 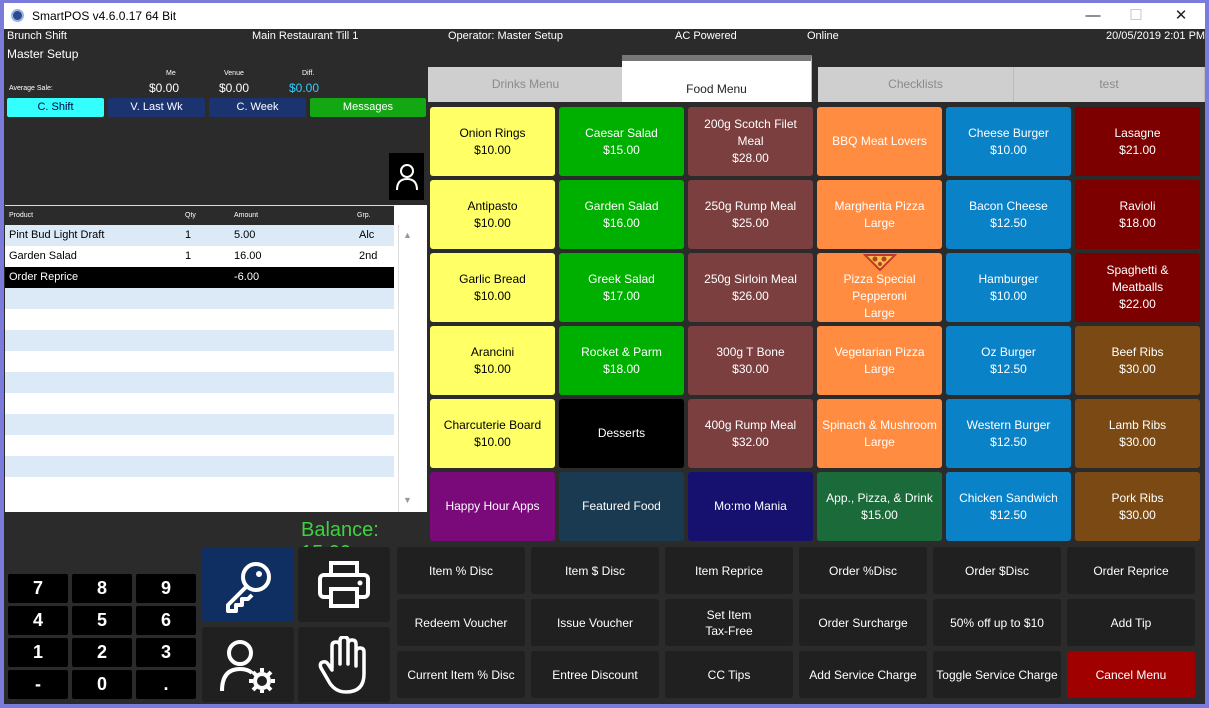 I want to click on numpad-key: 9, so click(x=166, y=588).